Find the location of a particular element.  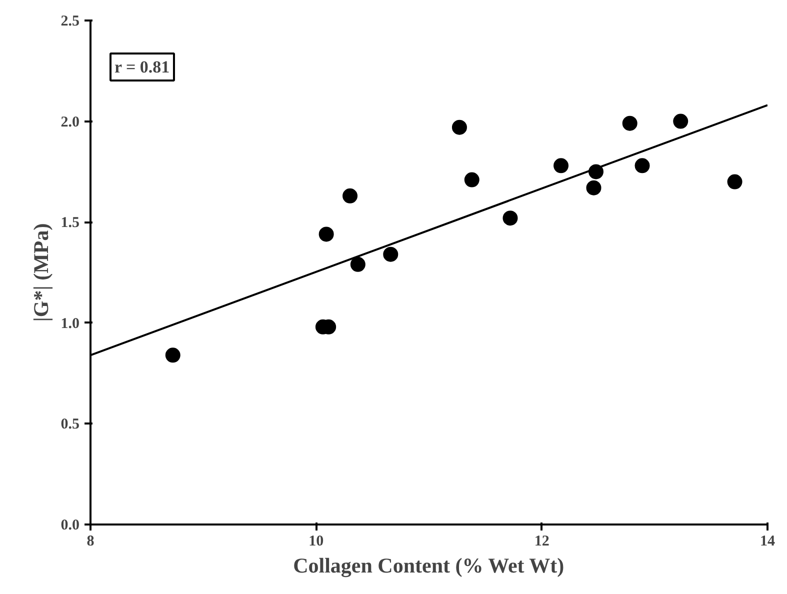

y-tick-label: 0.5 is located at coordinates (70, 424).